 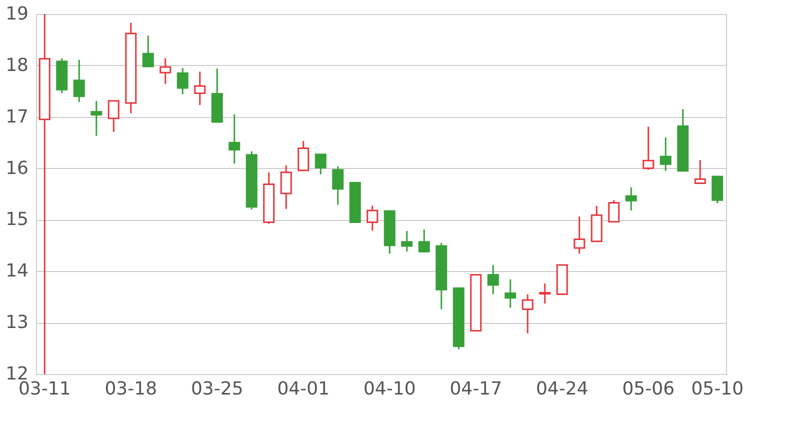 What do you see at coordinates (131, 389) in the screenshot?
I see `x-tick-label: 03-18` at bounding box center [131, 389].